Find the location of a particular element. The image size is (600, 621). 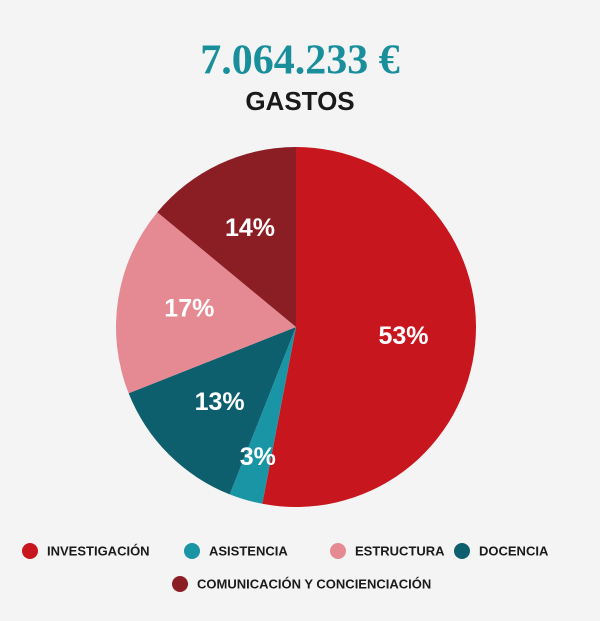

slice-label: 14% is located at coordinates (250, 228).